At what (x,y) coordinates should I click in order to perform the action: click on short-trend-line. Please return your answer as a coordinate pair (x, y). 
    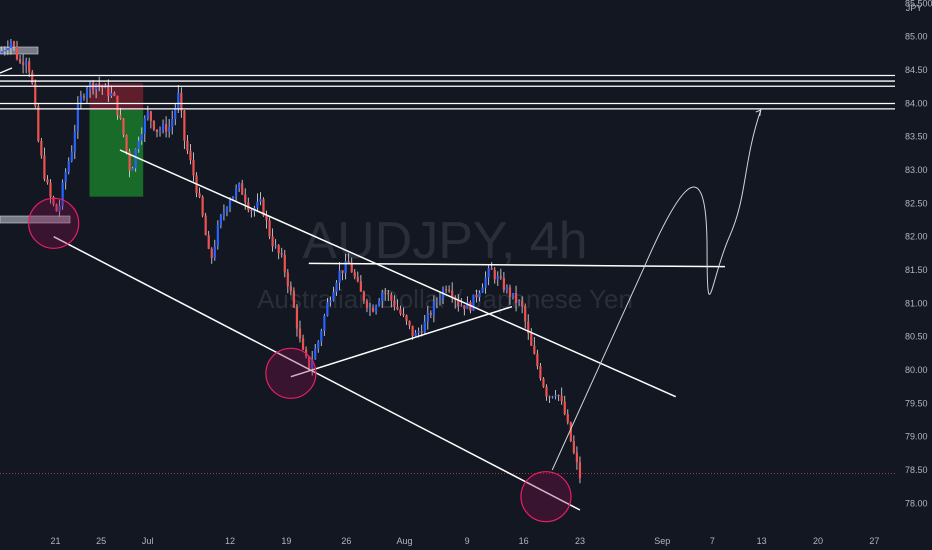
    Looking at the image, I should click on (6, 70).